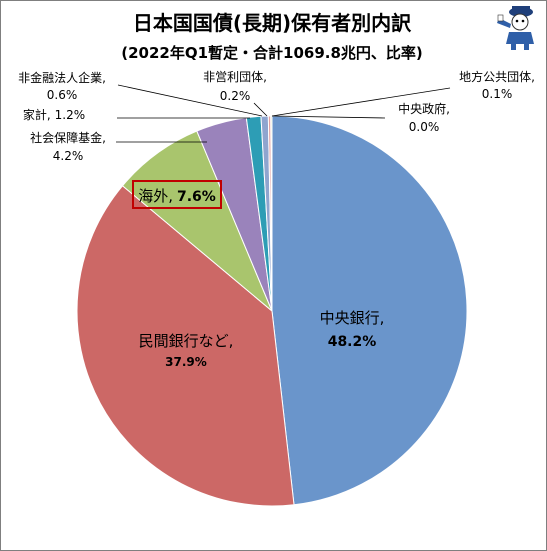  Describe the element at coordinates (272, 23) in the screenshot. I see `chart-title: 日本国国債(長期)保有者別内訳` at that location.